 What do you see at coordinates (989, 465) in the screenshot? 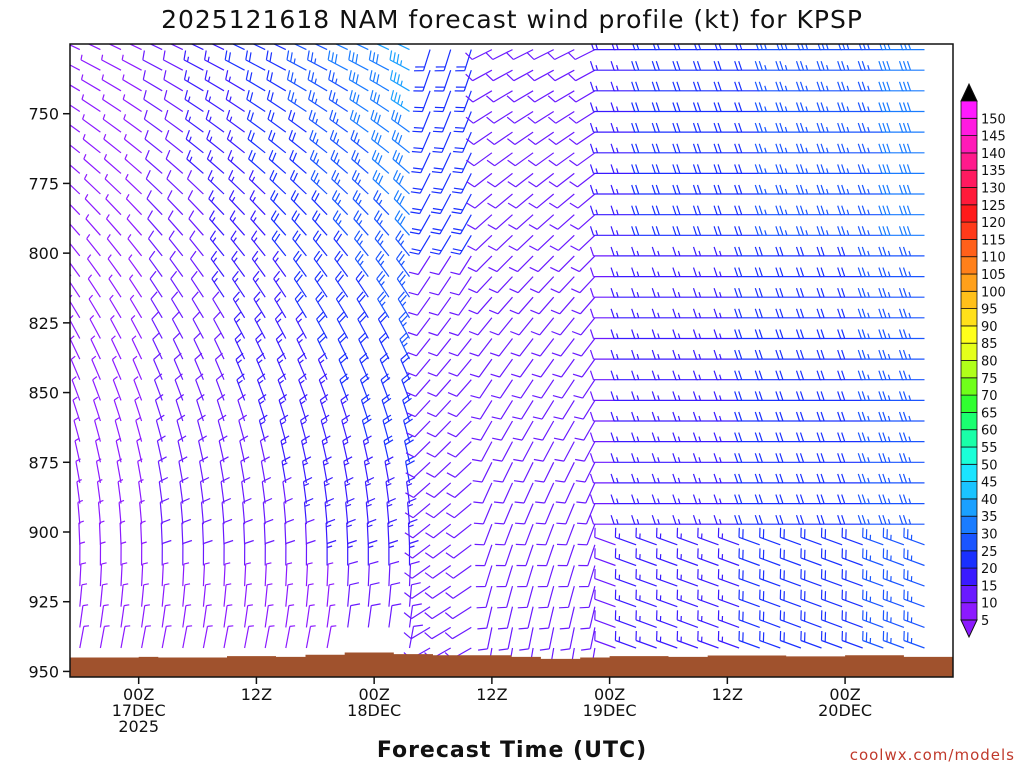
I see `colorbar-label: 50` at bounding box center [989, 465].